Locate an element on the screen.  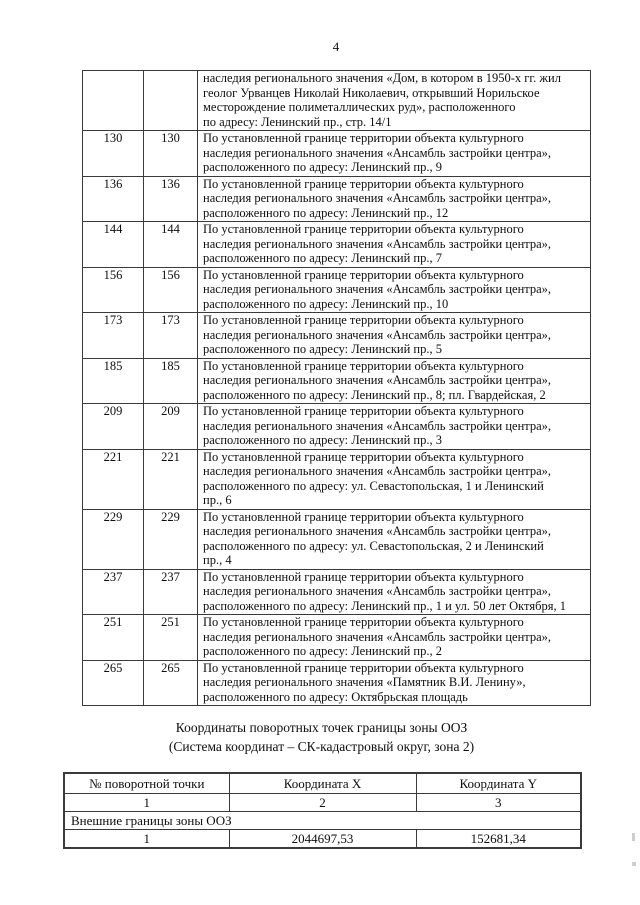
section-row: Внешние границы зоны ООЗ is located at coordinates (322, 820).